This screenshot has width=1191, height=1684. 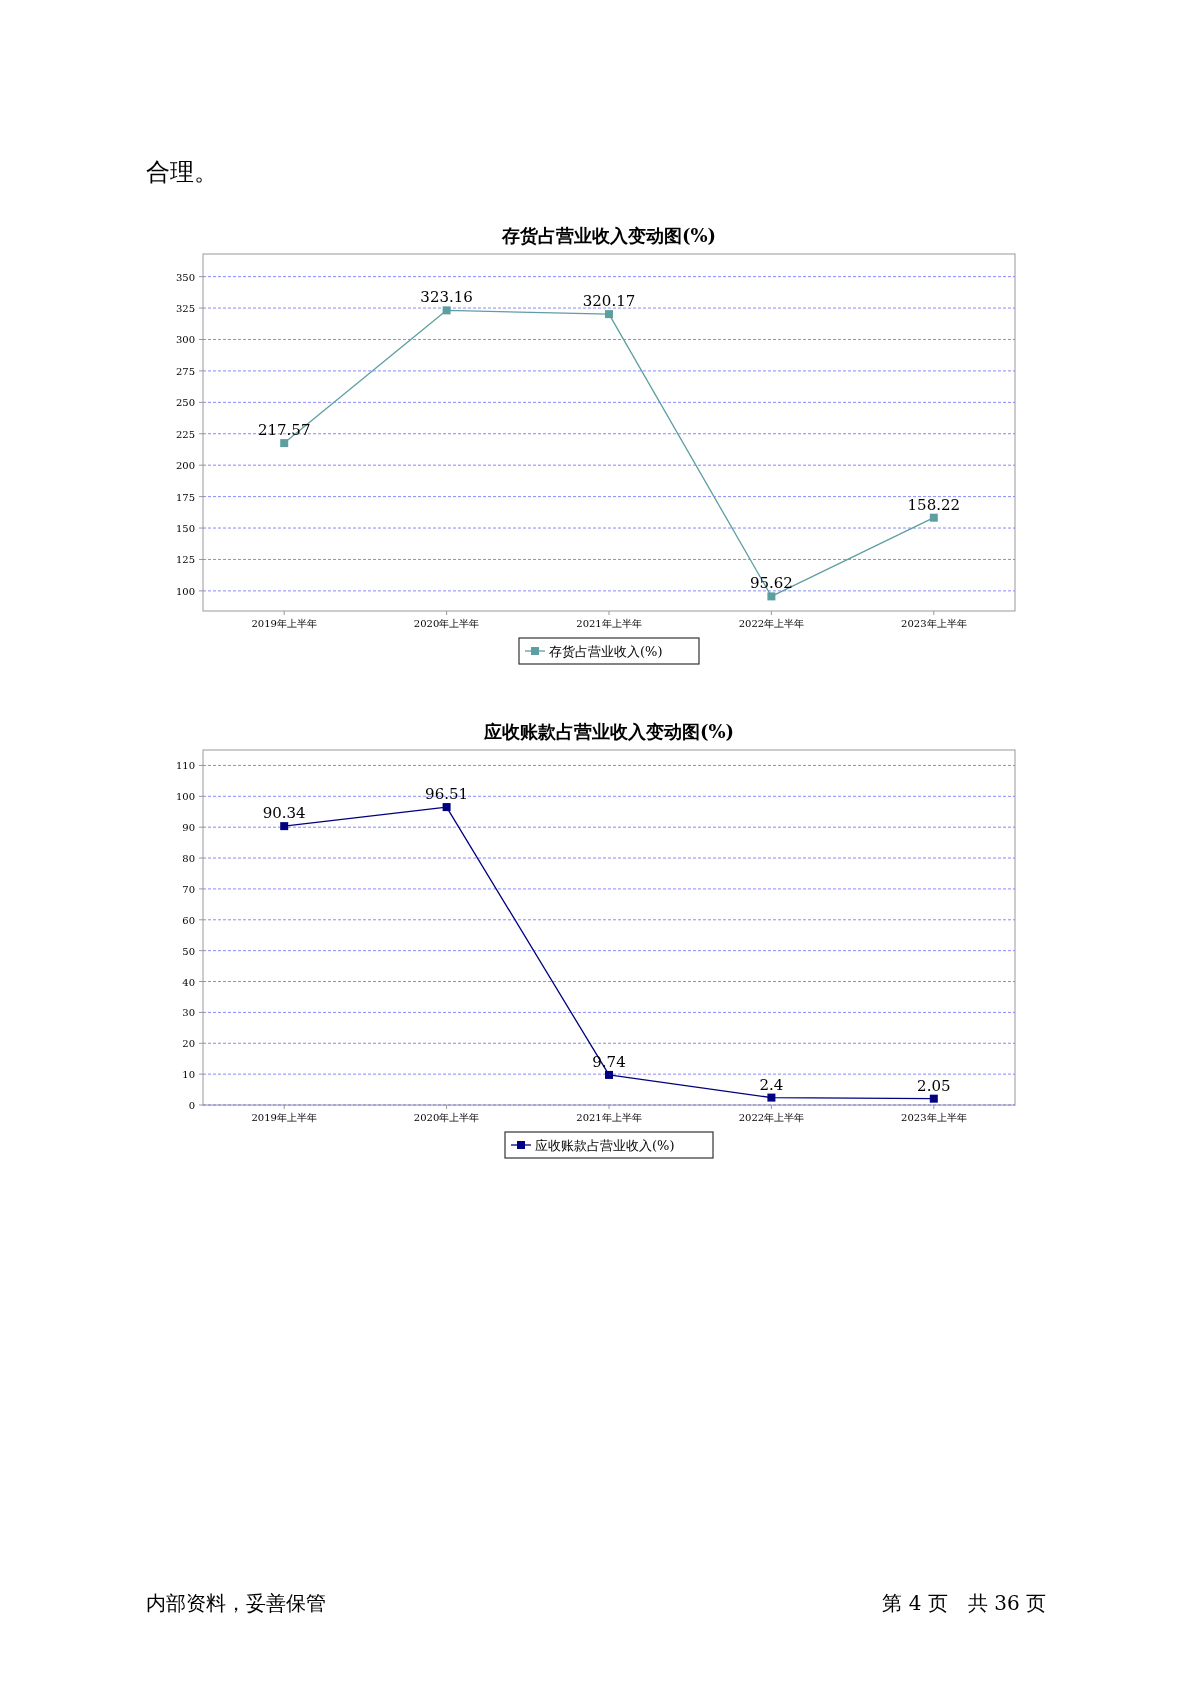 What do you see at coordinates (191, 1105) in the screenshot?
I see `y-tick-label: 0` at bounding box center [191, 1105].